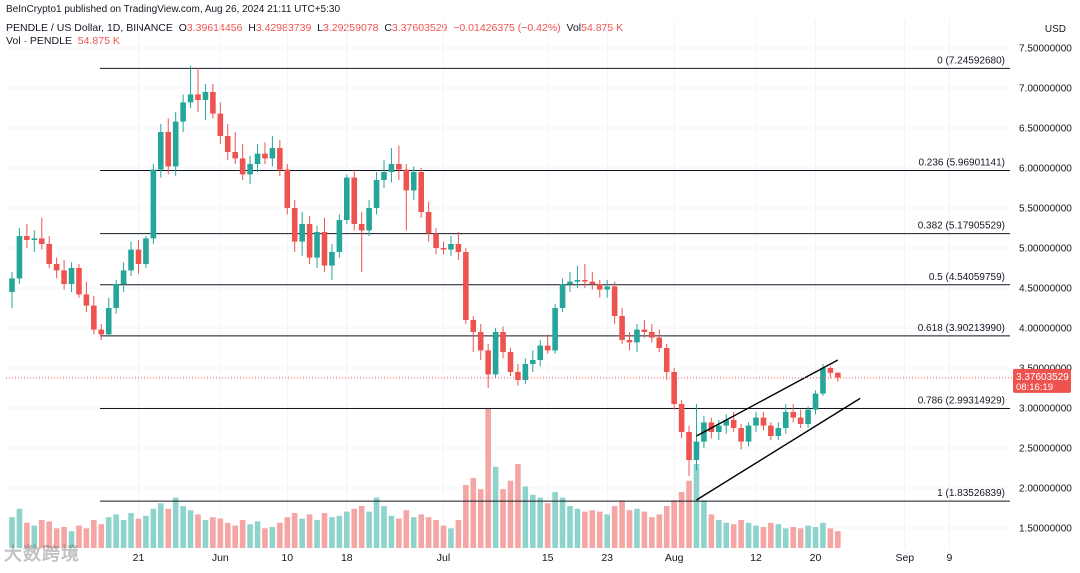  Describe the element at coordinates (1042, 377) in the screenshot. I see `current-price-value: 3.37603529` at that location.